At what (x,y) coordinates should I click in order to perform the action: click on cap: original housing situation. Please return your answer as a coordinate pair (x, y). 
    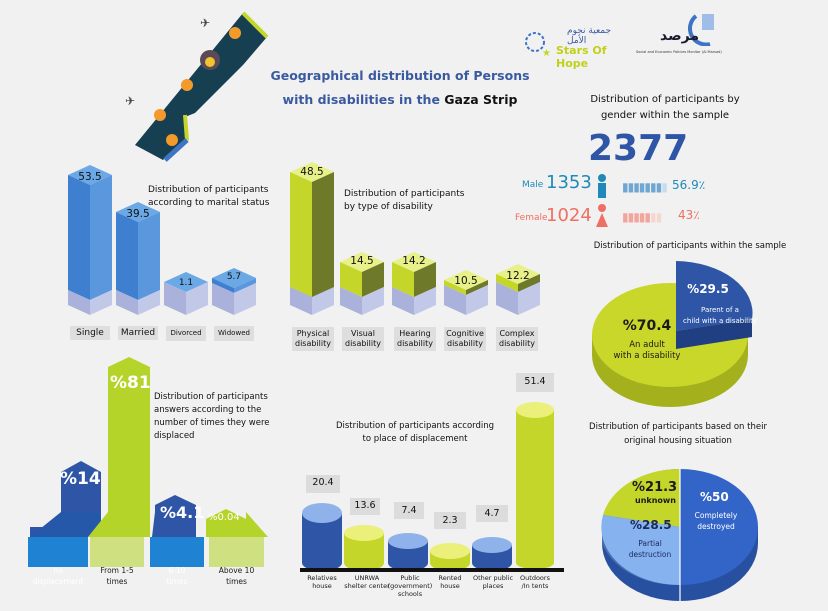
    Looking at the image, I should click on (678, 441).